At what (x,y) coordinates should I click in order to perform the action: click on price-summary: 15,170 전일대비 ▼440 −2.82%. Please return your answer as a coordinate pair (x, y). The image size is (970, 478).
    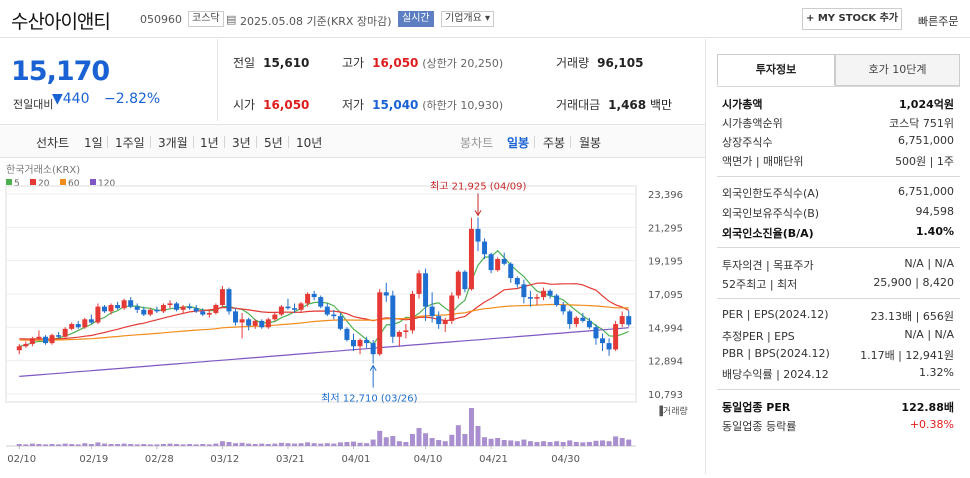
    Looking at the image, I should click on (109, 80).